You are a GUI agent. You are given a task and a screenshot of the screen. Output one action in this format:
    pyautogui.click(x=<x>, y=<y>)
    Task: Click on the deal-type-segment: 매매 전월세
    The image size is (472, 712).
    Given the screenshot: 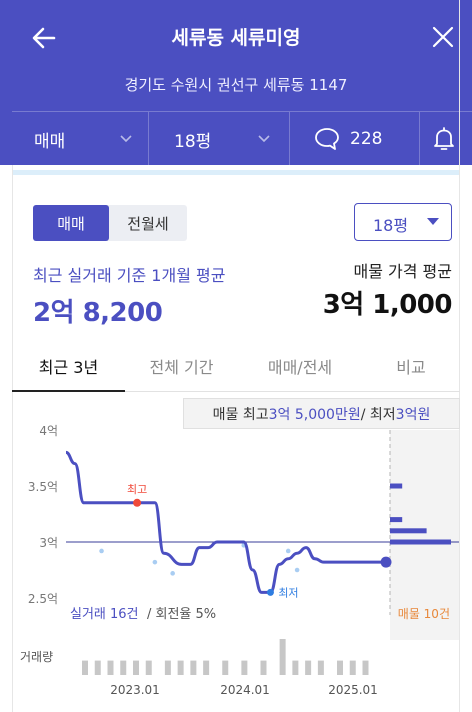 What is the action you would take?
    pyautogui.click(x=110, y=223)
    